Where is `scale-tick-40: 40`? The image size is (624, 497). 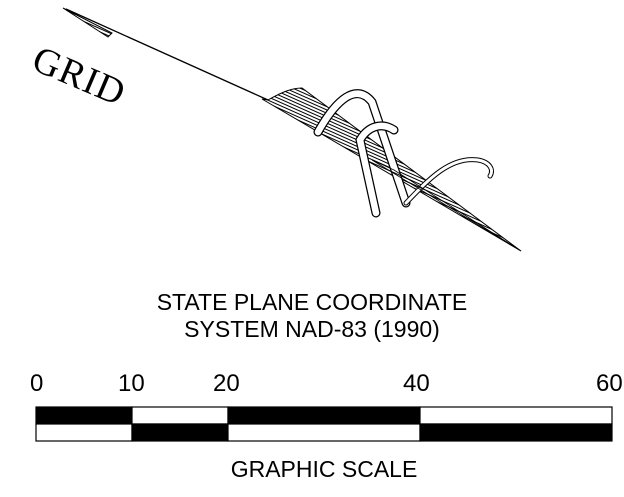 scale-tick-40: 40 is located at coordinates (416, 383).